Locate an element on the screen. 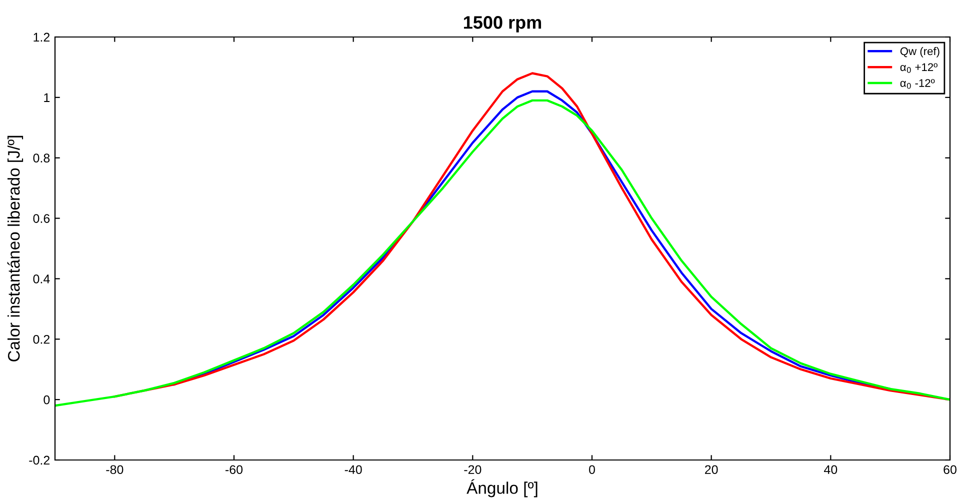 This screenshot has height=499, width=964. y-tick-label: 0.2 is located at coordinates (41, 339).